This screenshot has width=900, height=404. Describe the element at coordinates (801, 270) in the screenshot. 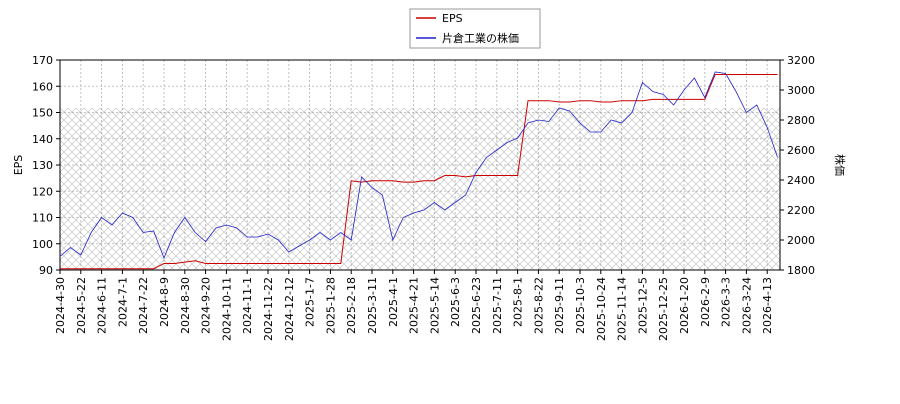

I see `y2-tick-label: 1800` at that location.